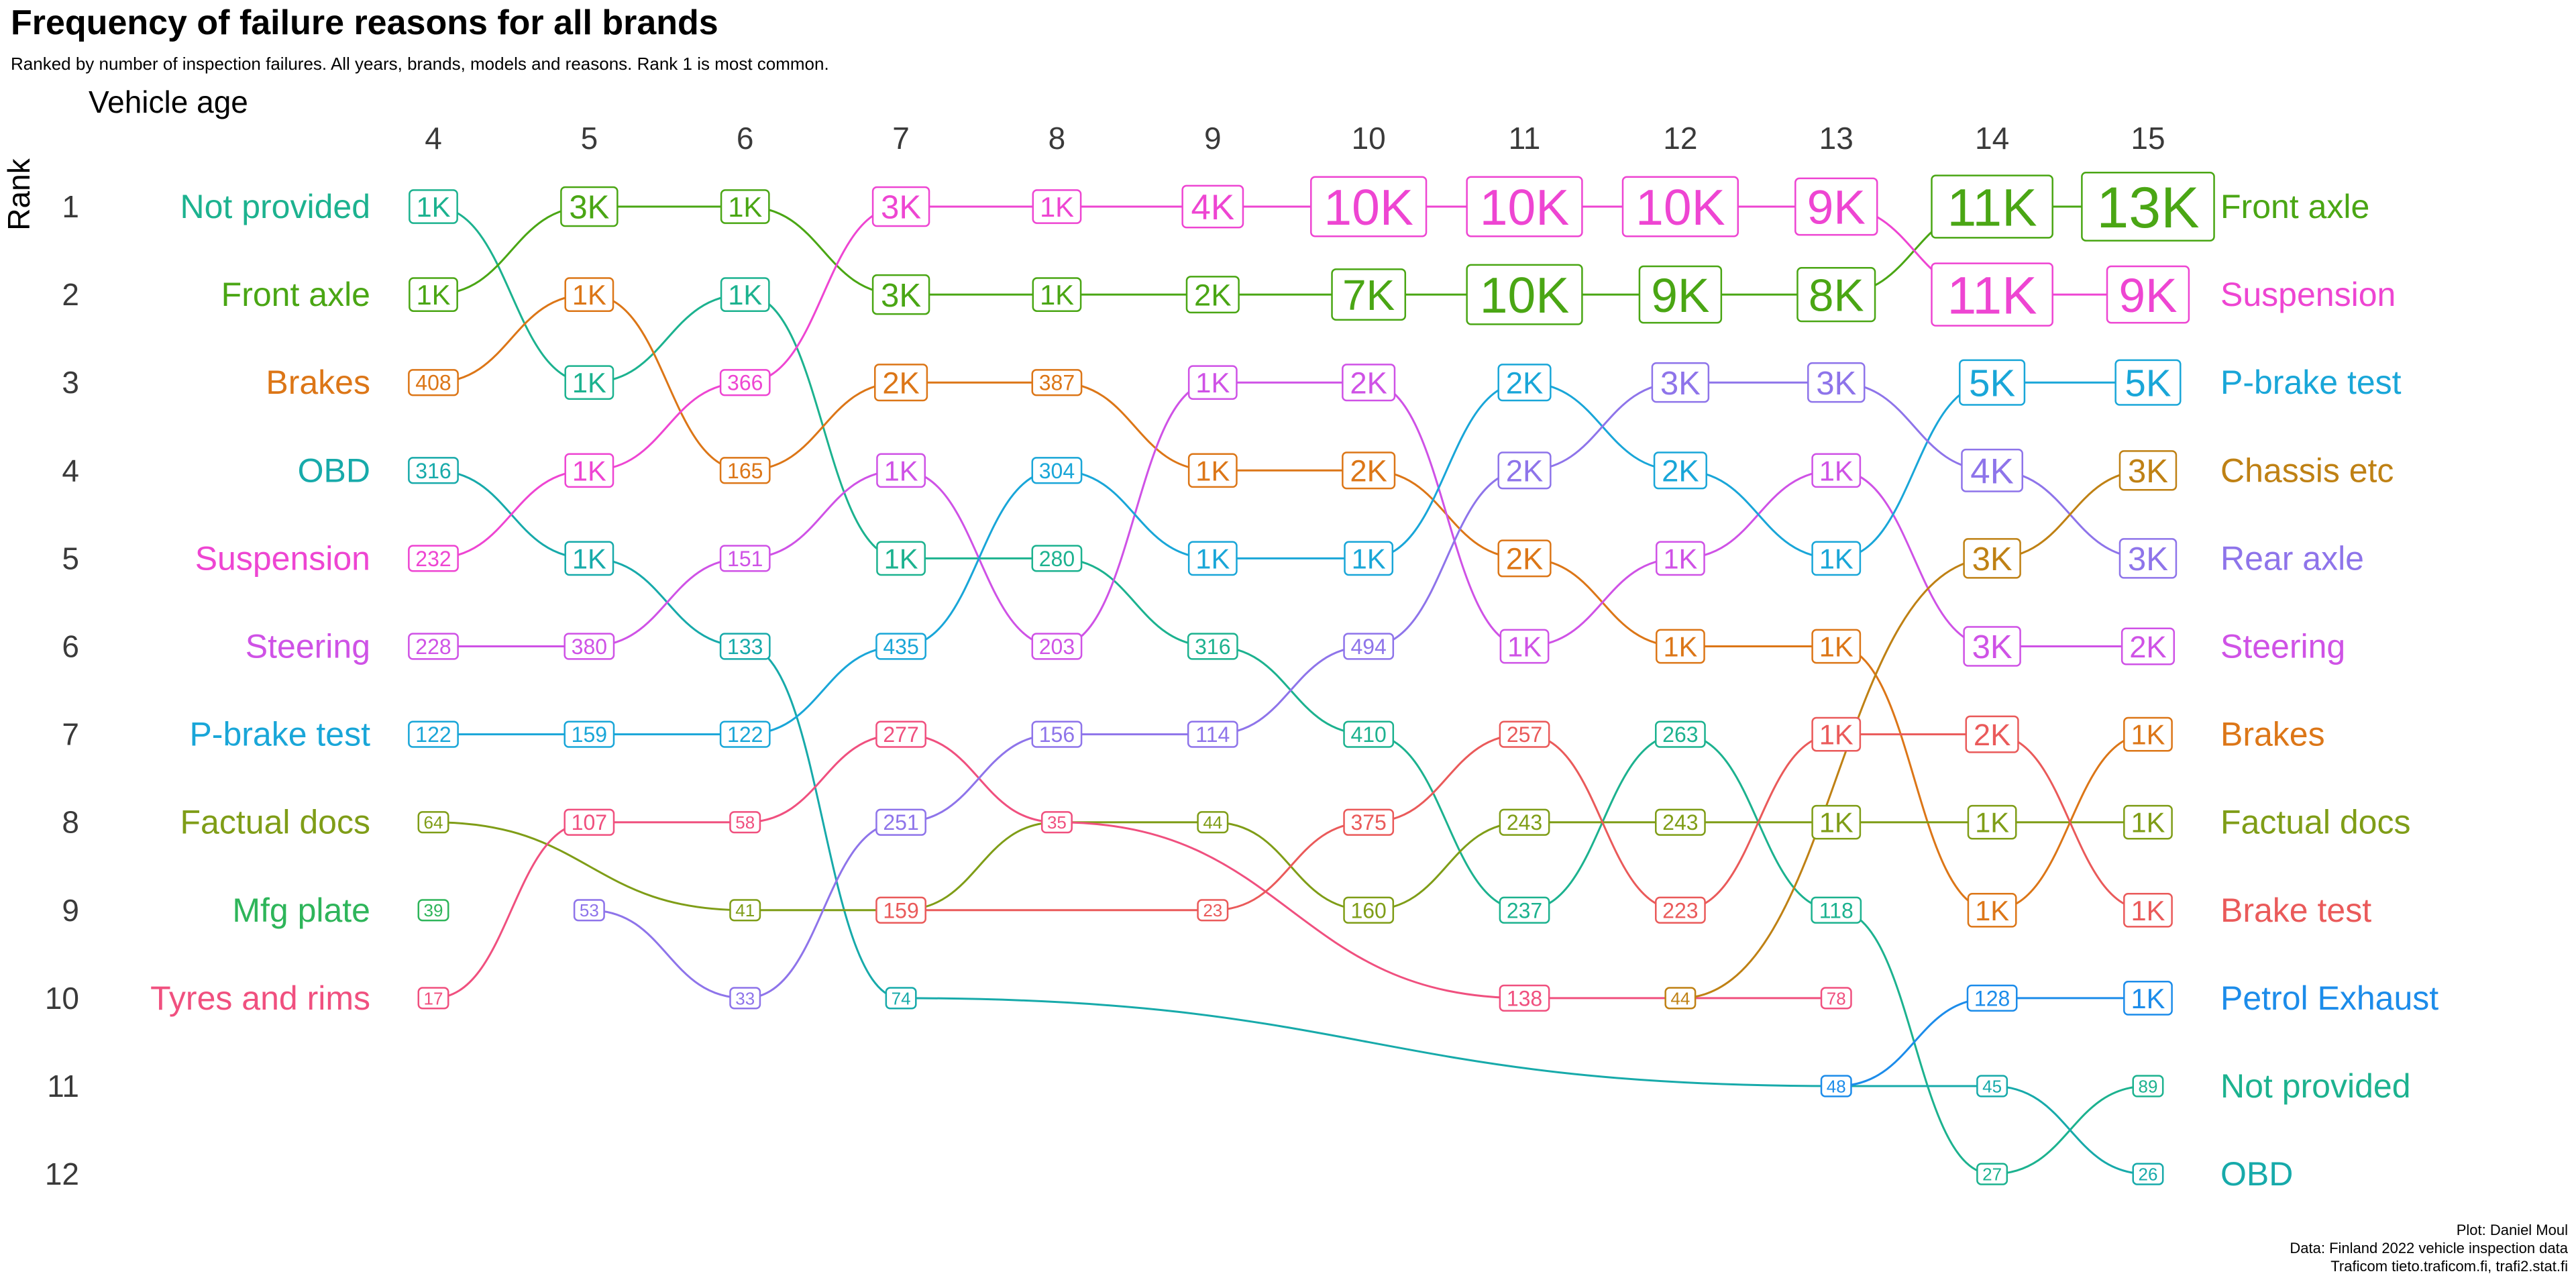 Image resolution: width=2576 pixels, height=1288 pixels. I want to click on data-label: 118, so click(1836, 910).